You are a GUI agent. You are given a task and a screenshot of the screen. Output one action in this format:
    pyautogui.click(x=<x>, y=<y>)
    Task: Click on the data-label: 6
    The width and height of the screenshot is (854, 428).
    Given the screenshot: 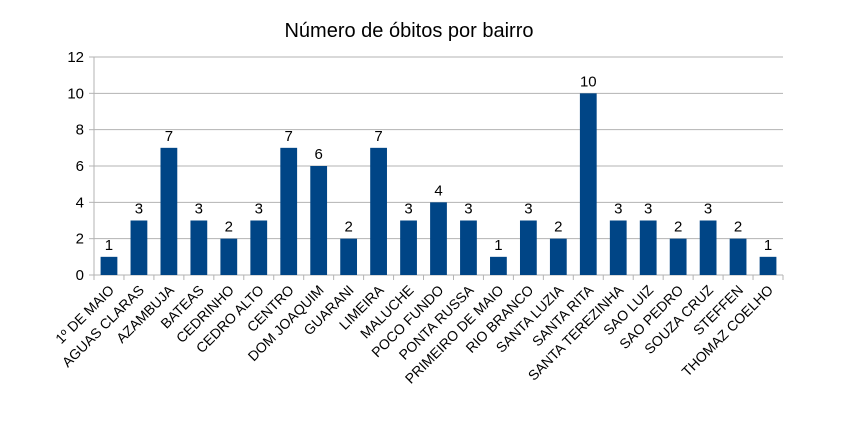 What is the action you would take?
    pyautogui.click(x=319, y=154)
    